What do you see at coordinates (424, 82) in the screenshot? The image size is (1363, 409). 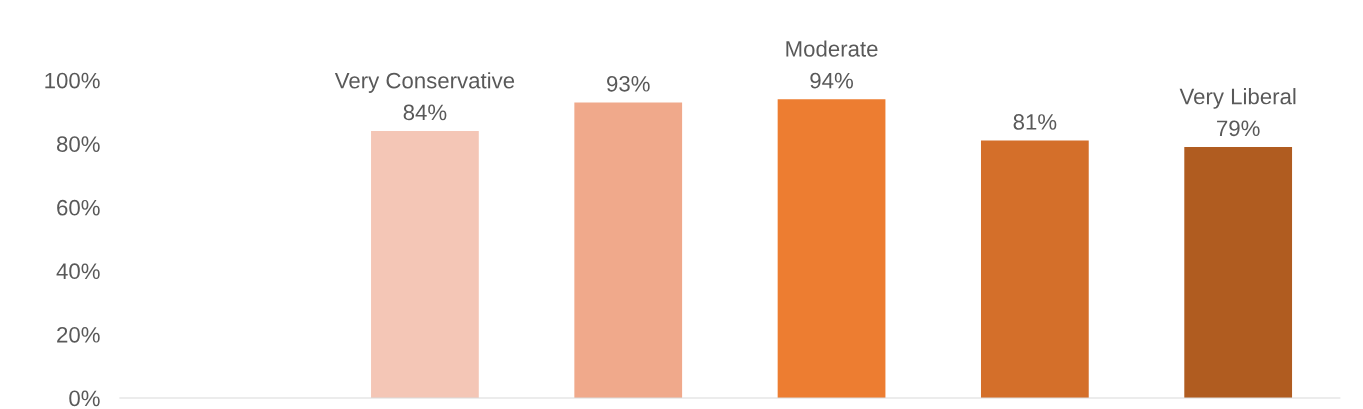 I see `x-tick-label: Very Conservative` at bounding box center [424, 82].